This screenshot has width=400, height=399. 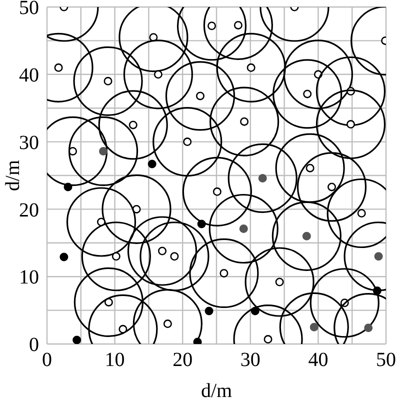 What do you see at coordinates (29, 210) in the screenshot?
I see `y-tick-label: 20` at bounding box center [29, 210].